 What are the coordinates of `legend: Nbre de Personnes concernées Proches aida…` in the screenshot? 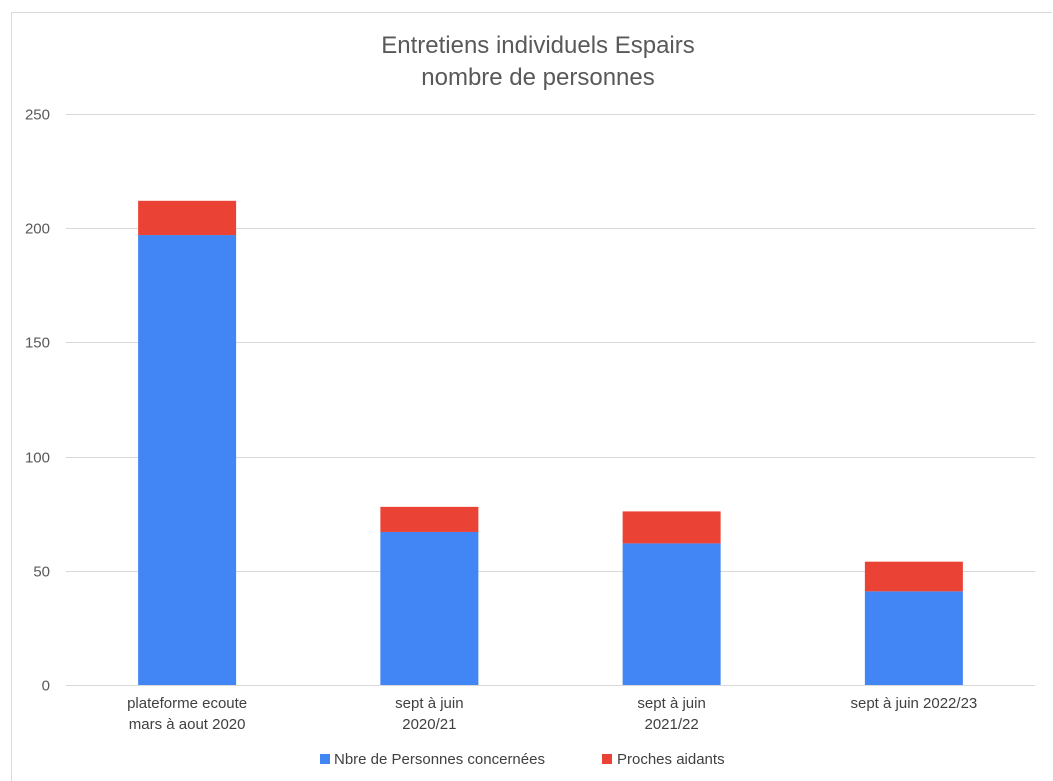 It's located at (522, 759).